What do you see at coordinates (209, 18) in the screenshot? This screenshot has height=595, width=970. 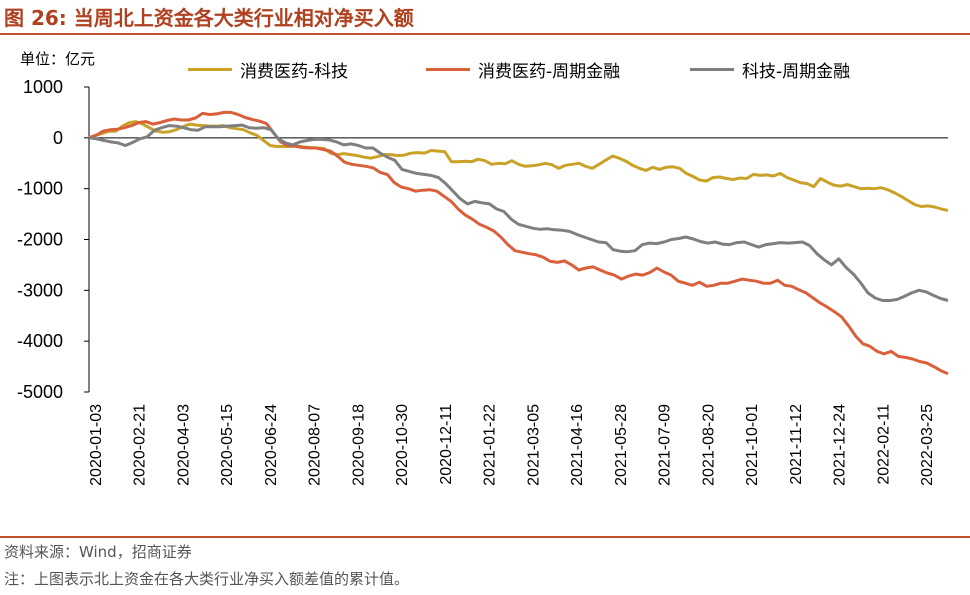 I see `figure-title: 图 26: 当周北上资金各大类行业相对净买入额` at bounding box center [209, 18].